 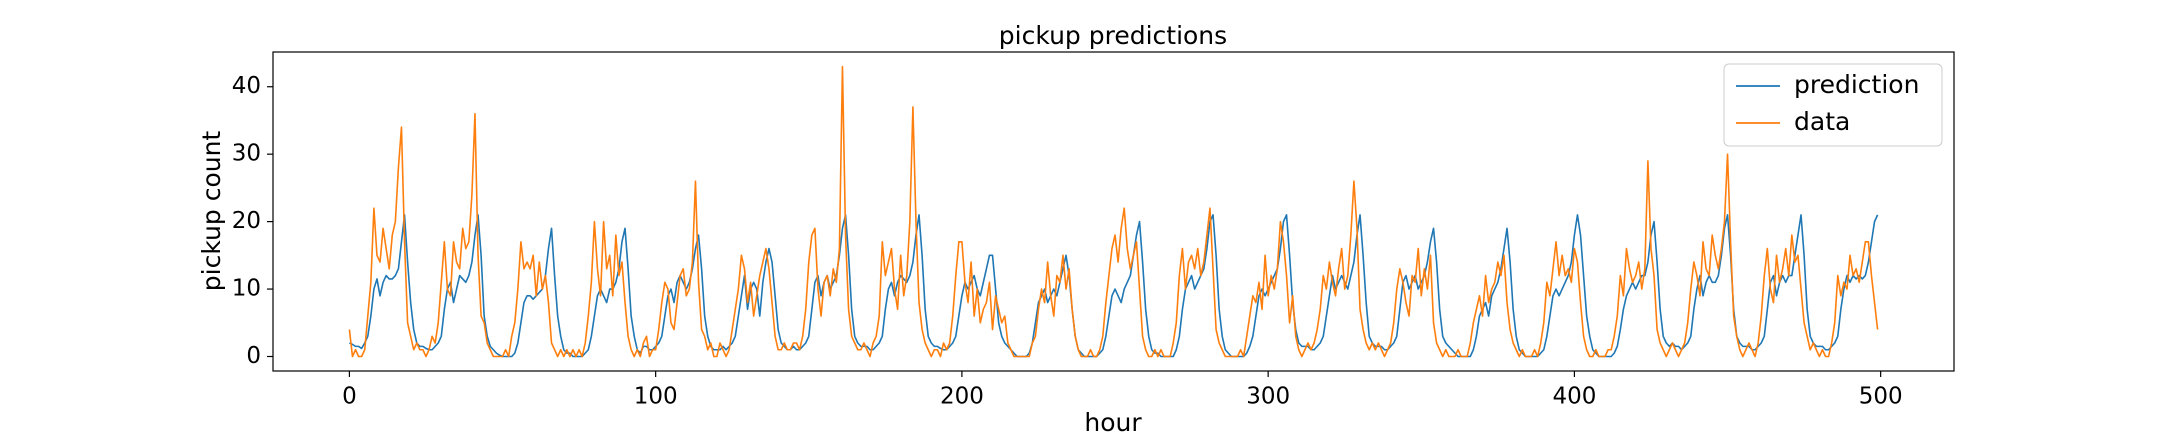 What do you see at coordinates (246, 154) in the screenshot?
I see `y-tick-label: 30` at bounding box center [246, 154].